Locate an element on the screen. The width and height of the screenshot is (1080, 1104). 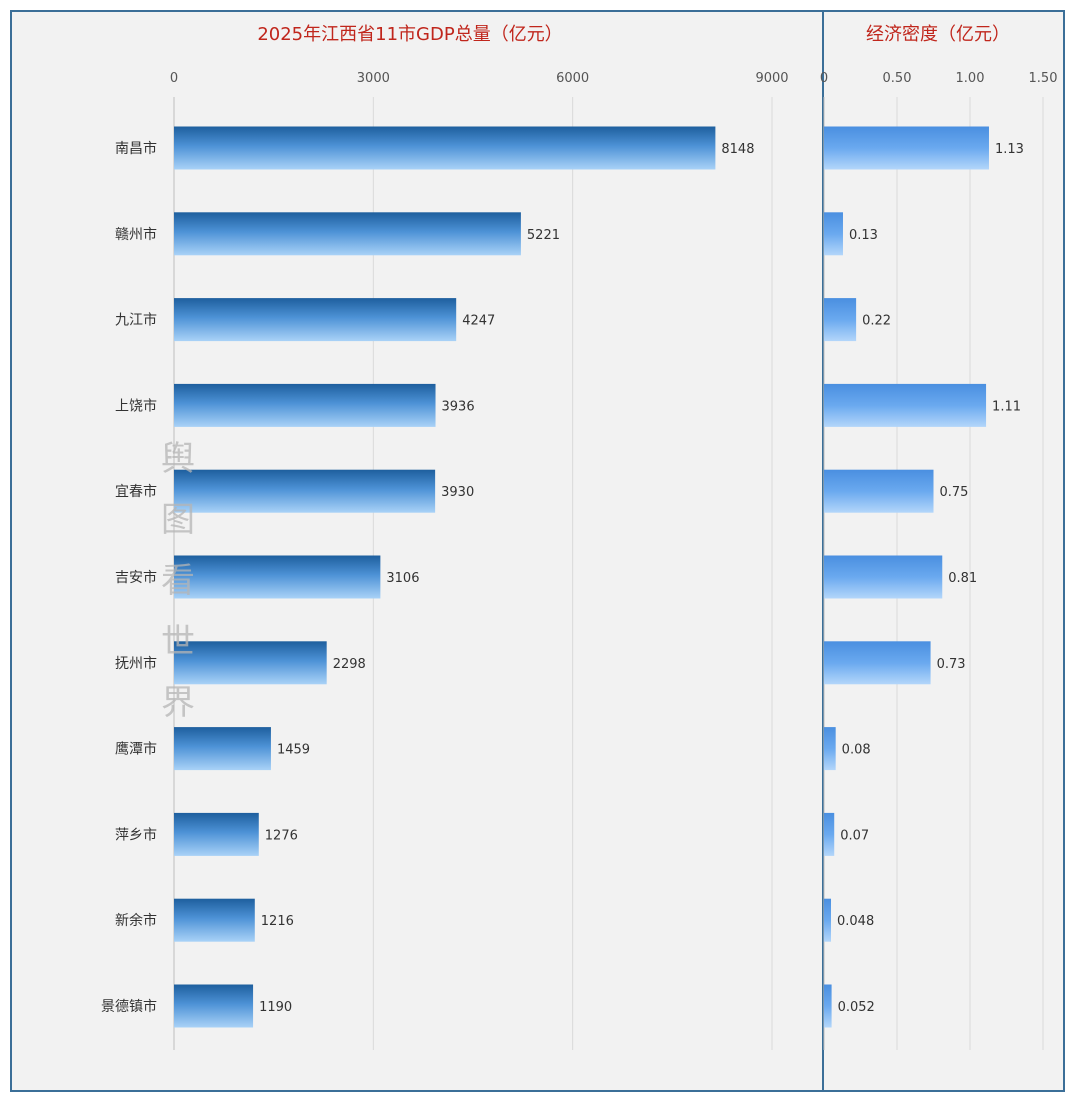
category-label: 上饶市 is located at coordinates (136, 405).